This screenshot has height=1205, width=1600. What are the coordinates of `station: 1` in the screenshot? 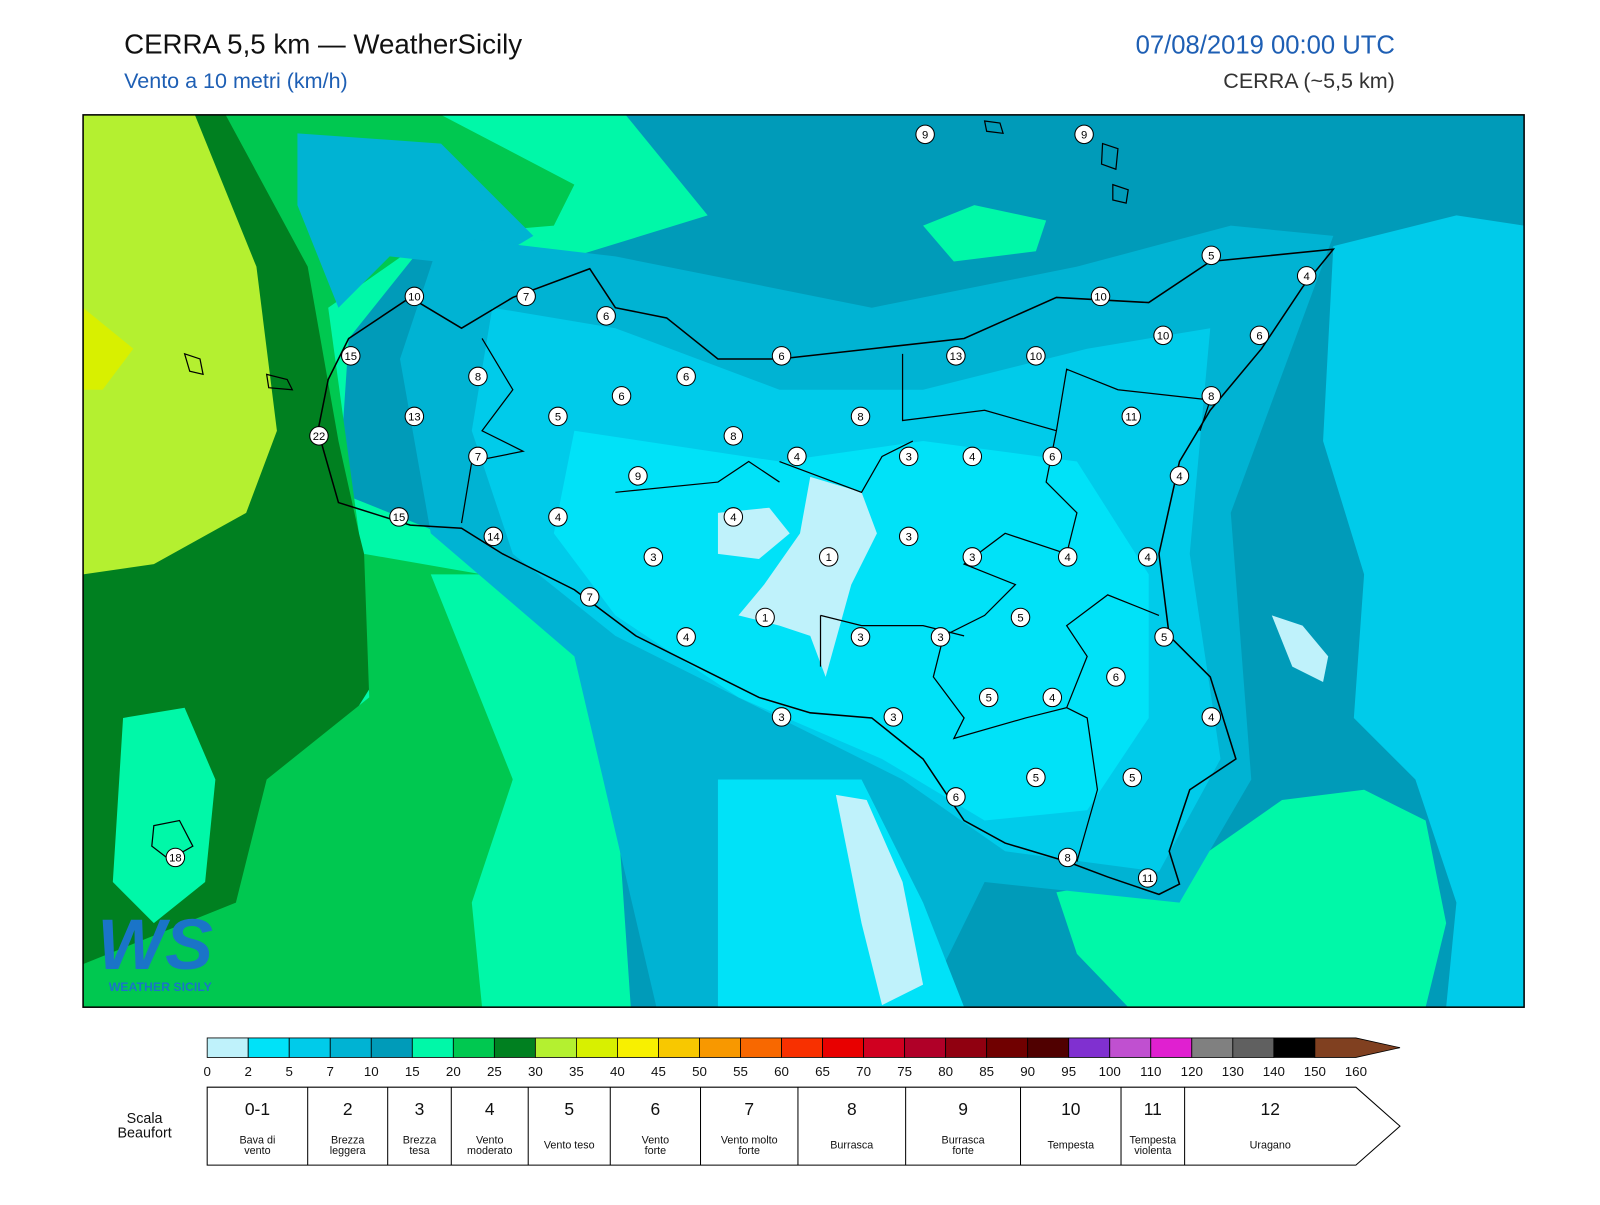 It's located at (765, 617).